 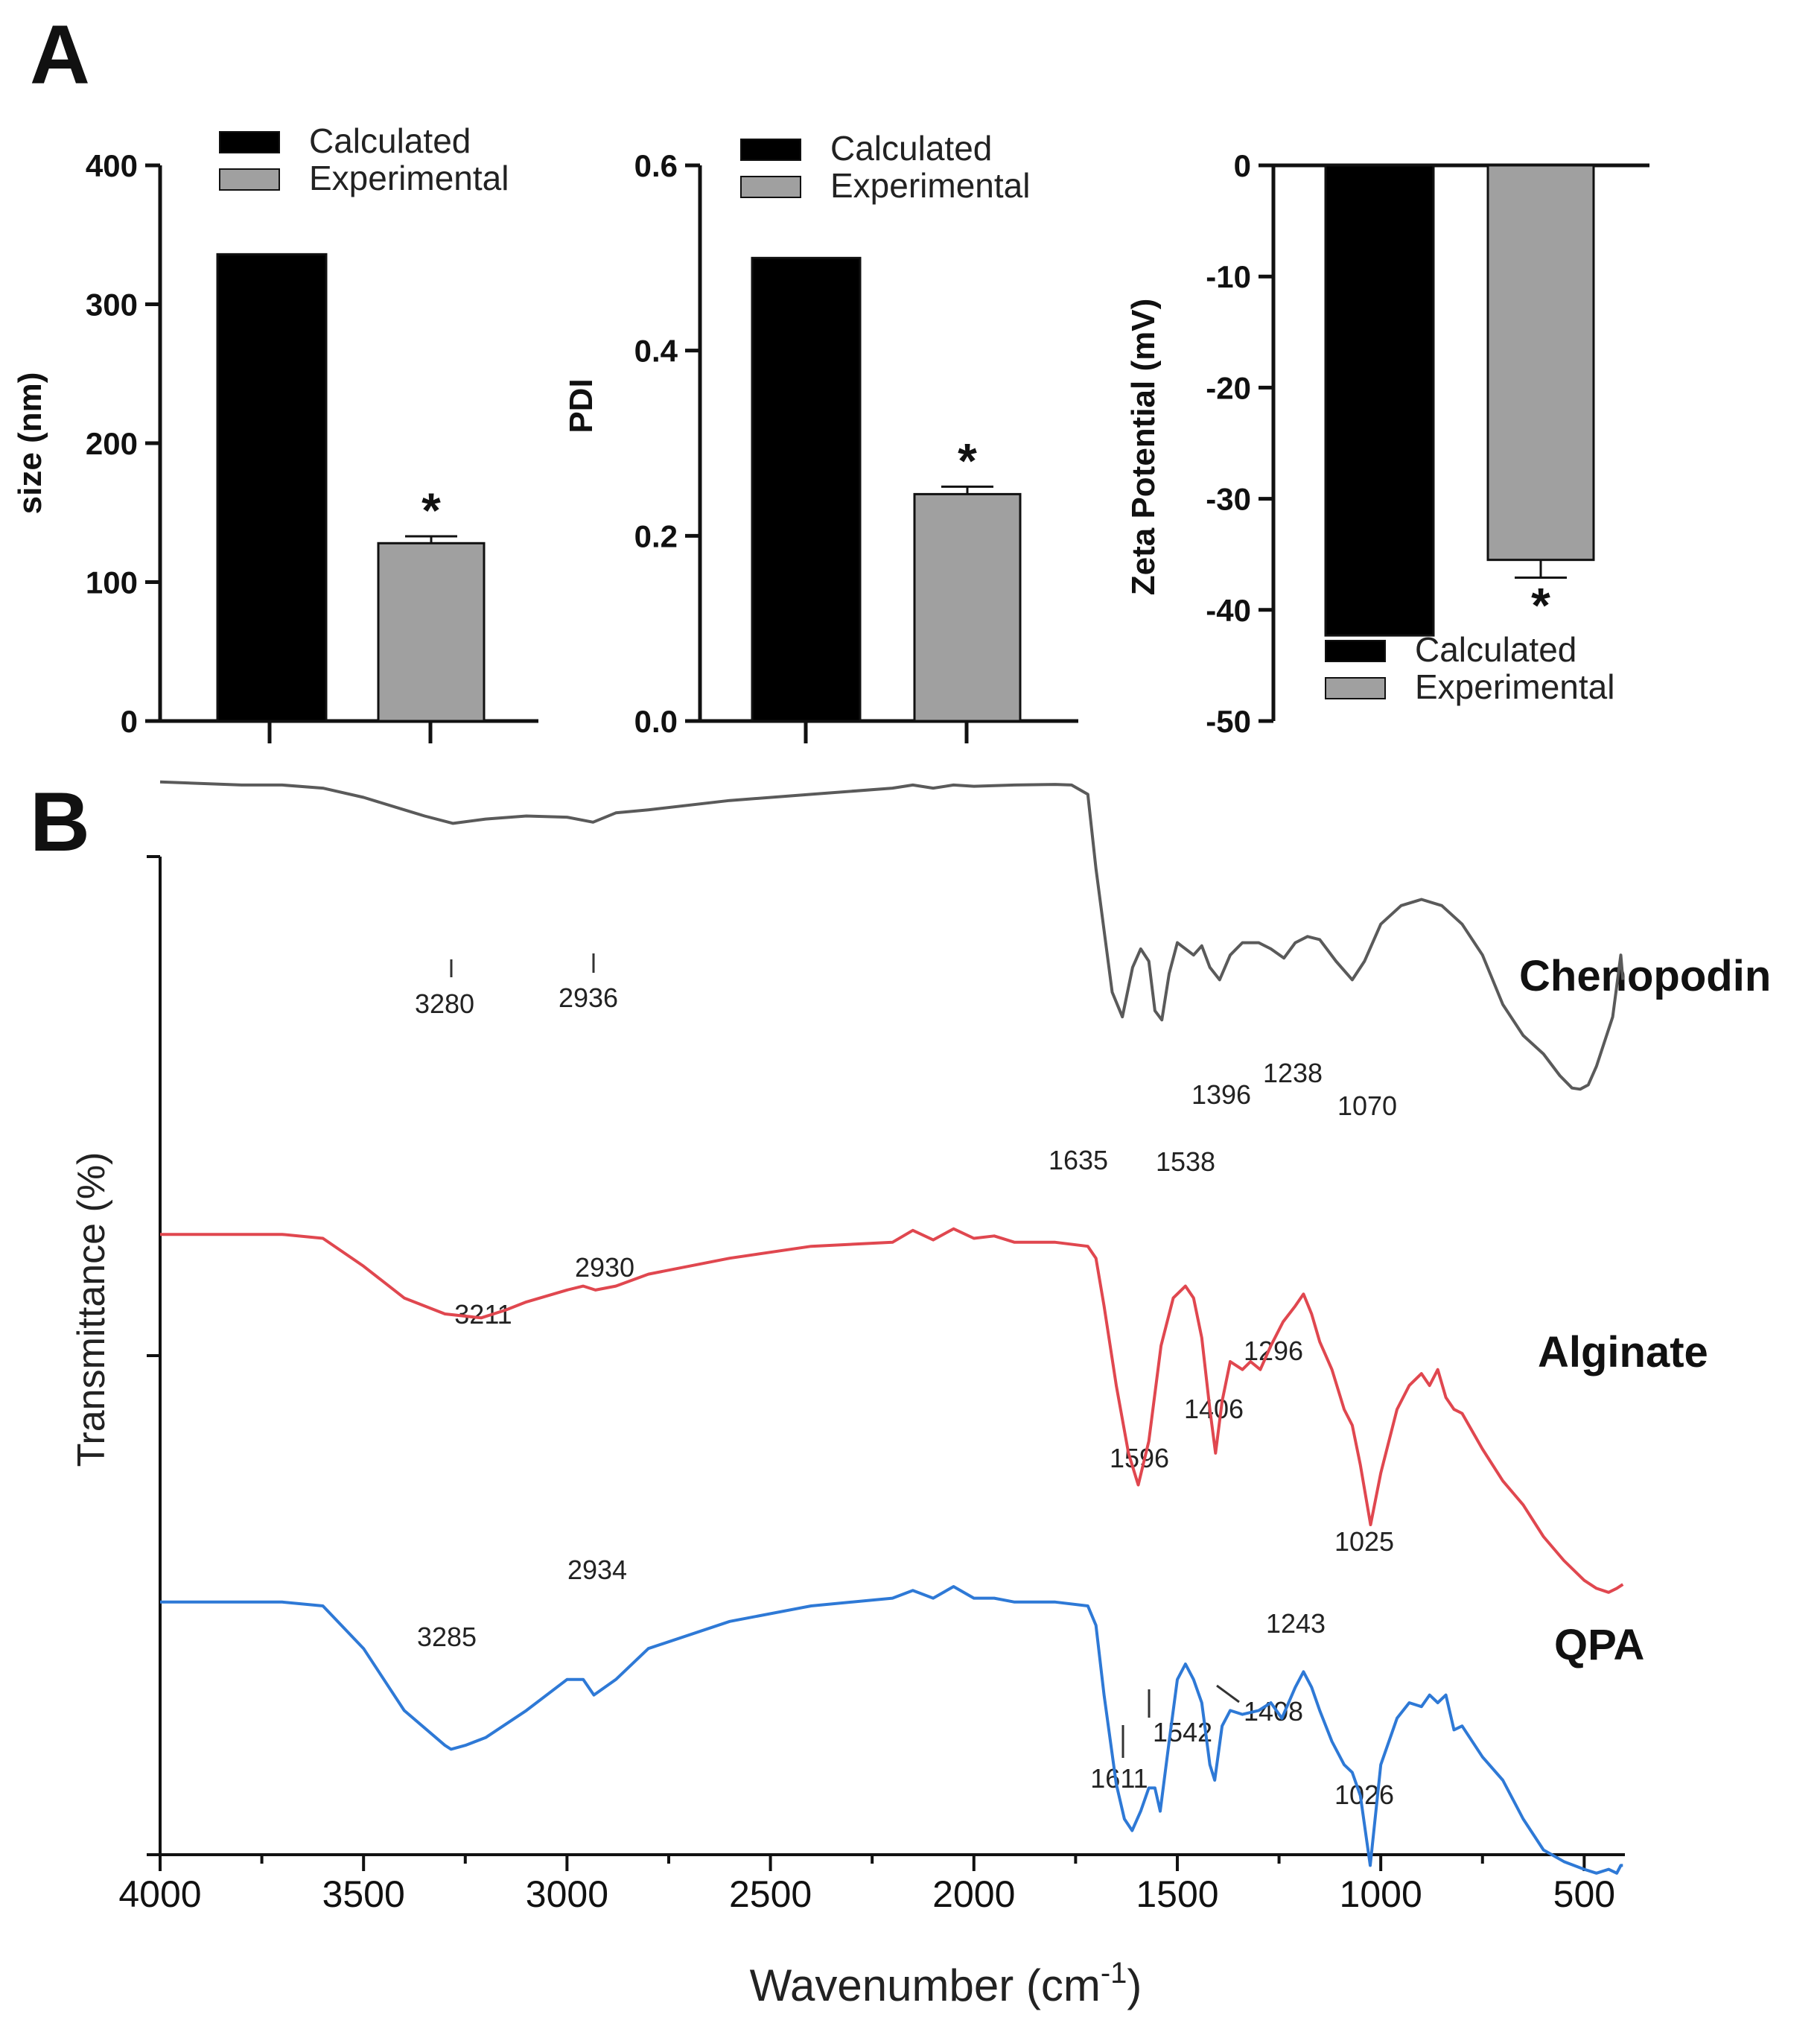 What do you see at coordinates (656, 351) in the screenshot?
I see `y-tick-label: 0.4` at bounding box center [656, 351].